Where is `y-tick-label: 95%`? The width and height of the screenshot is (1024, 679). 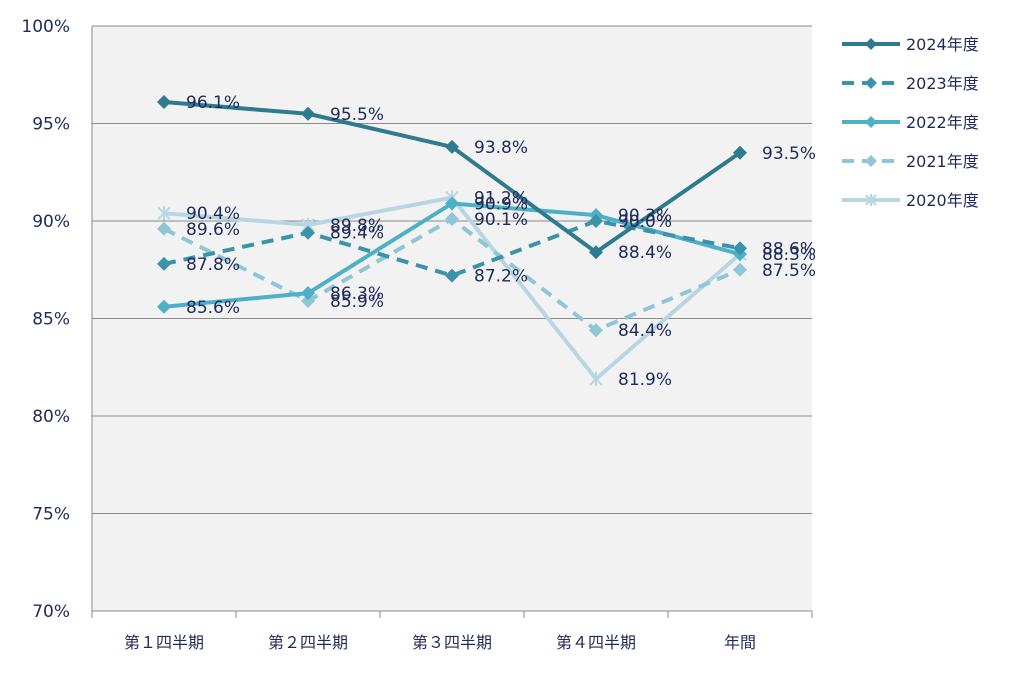 y-tick-label: 95% is located at coordinates (51, 125).